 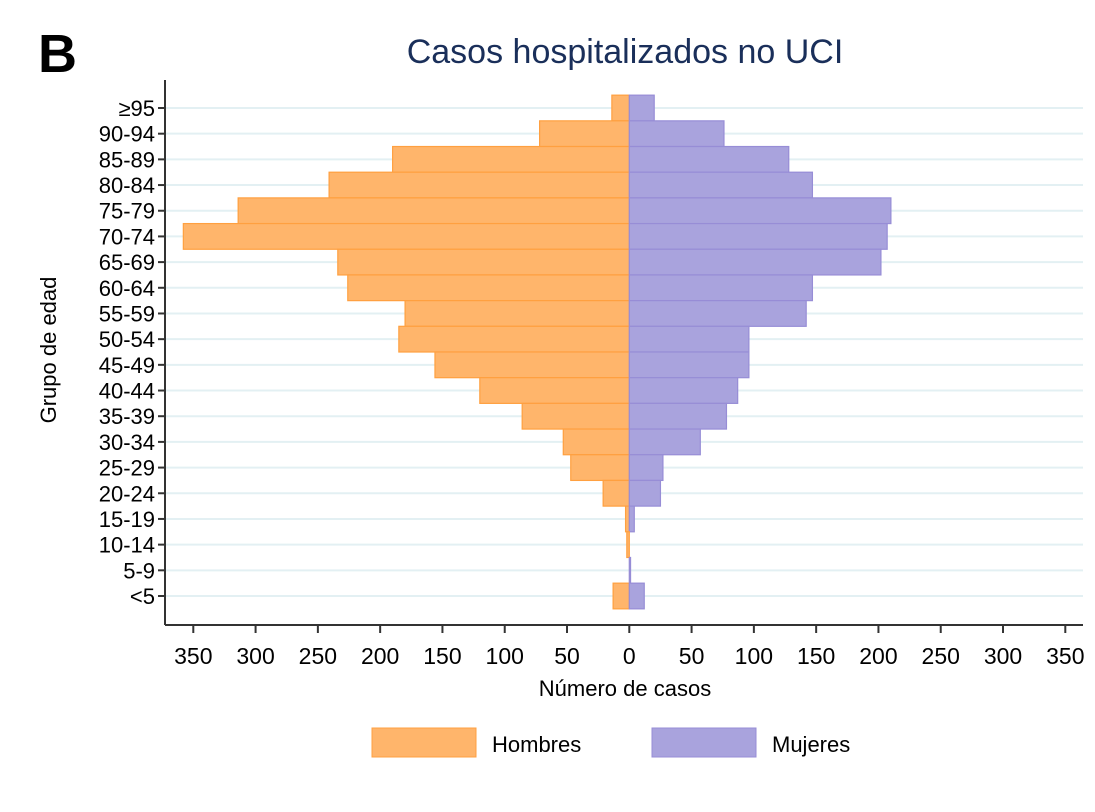 What do you see at coordinates (142, 596) in the screenshot?
I see `y-tick-label: <5` at bounding box center [142, 596].